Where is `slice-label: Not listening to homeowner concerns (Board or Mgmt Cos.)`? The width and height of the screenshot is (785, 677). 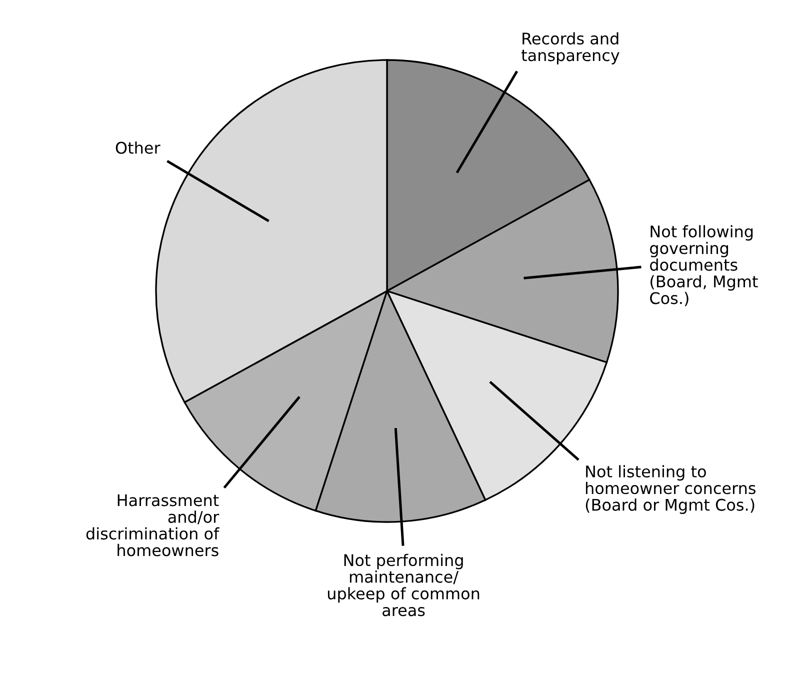
slice-label: Not listening to homeowner concerns (Board or Mgmt Cos.) is located at coordinates (671, 489).